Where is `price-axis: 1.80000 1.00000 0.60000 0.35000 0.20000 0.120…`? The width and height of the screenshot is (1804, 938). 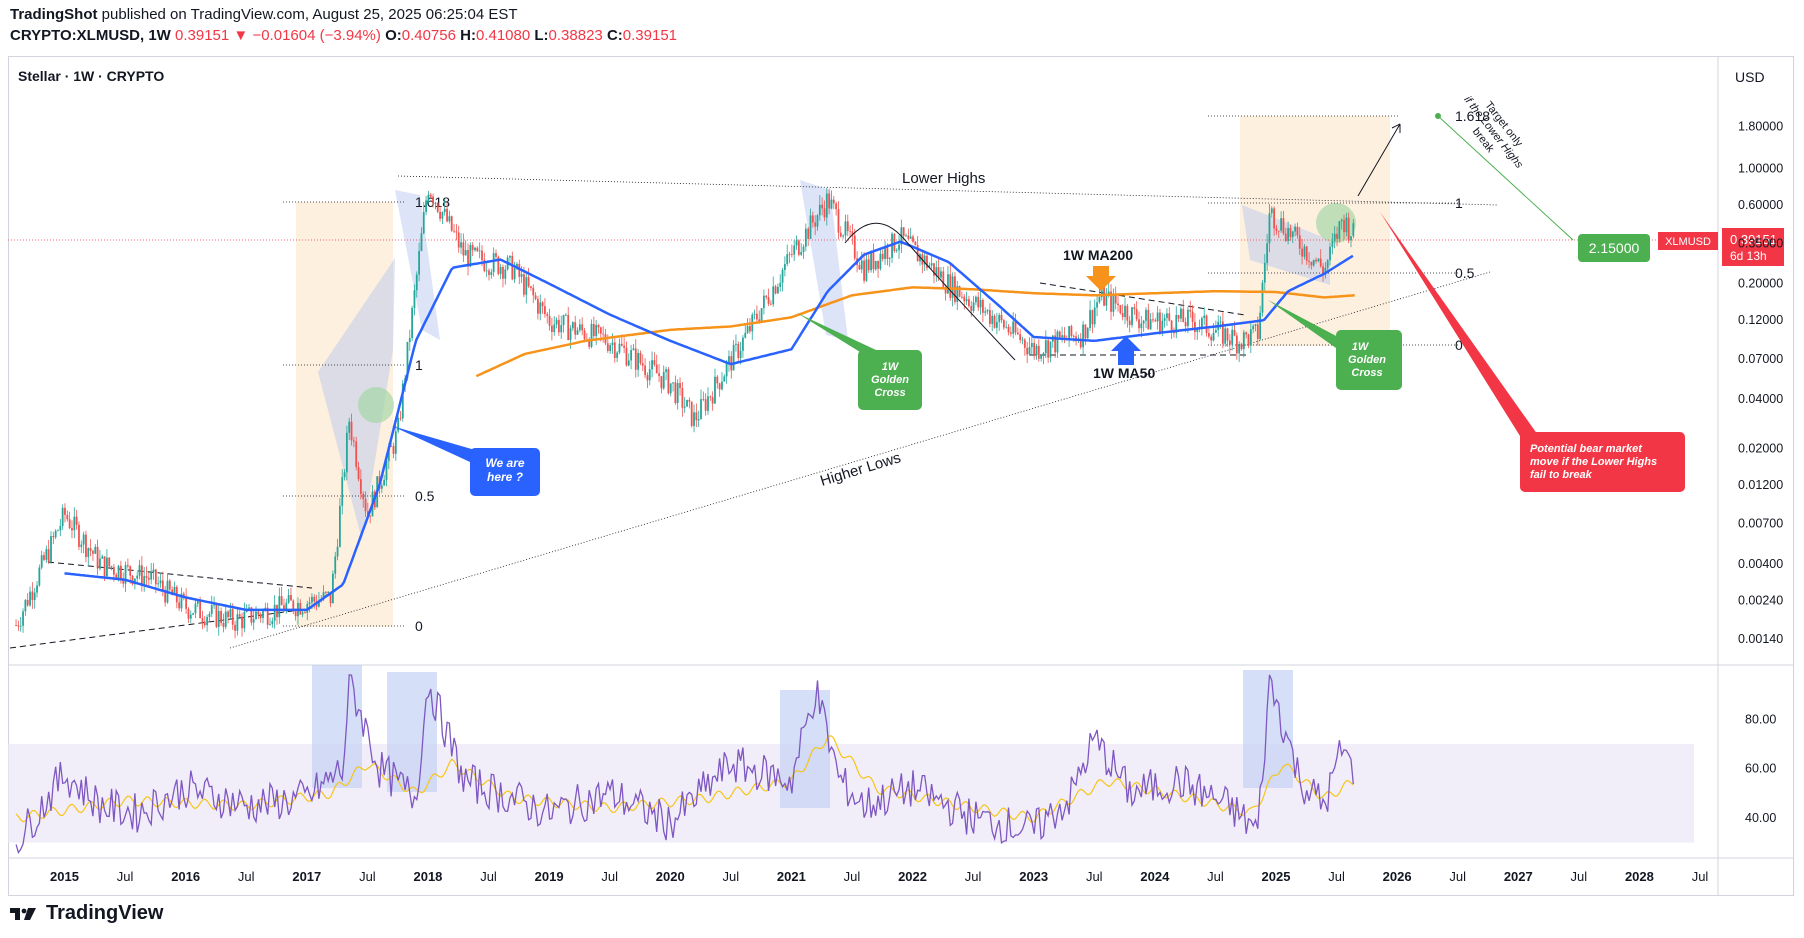 price-axis: 1.80000 1.00000 0.60000 0.35000 0.20000 0.120… is located at coordinates (1760, 382).